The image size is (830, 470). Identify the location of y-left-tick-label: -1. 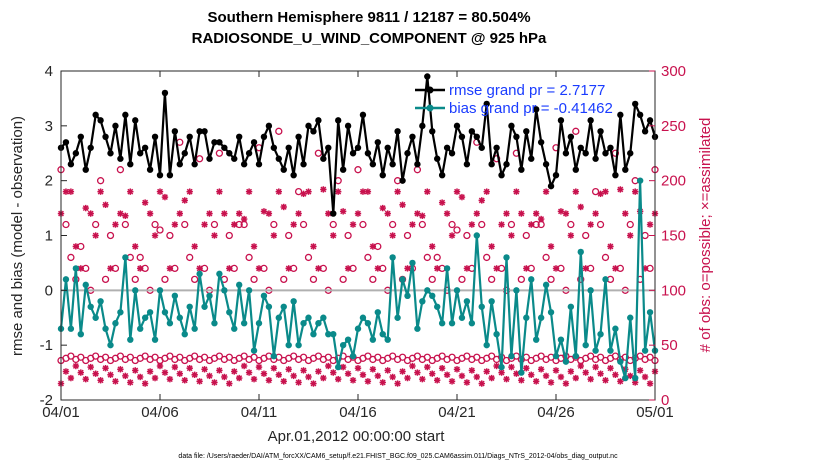
(46, 345).